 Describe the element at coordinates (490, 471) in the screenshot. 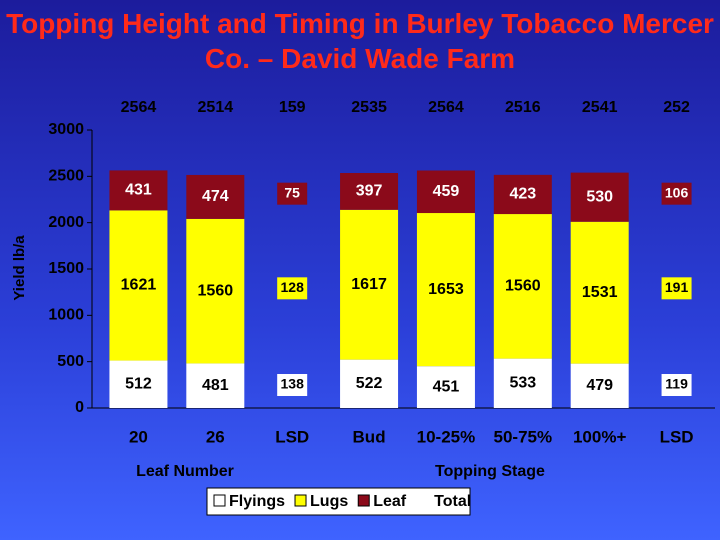

I see `group-label: Topping Stage` at that location.